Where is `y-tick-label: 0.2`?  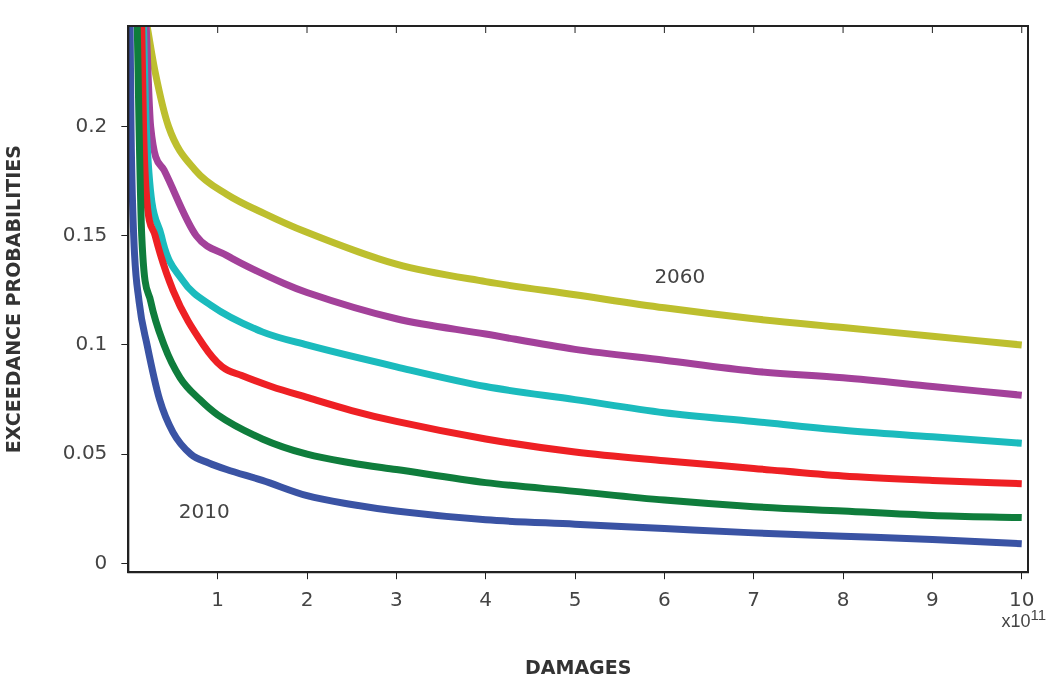
y-tick-label: 0.2 is located at coordinates (91, 124).